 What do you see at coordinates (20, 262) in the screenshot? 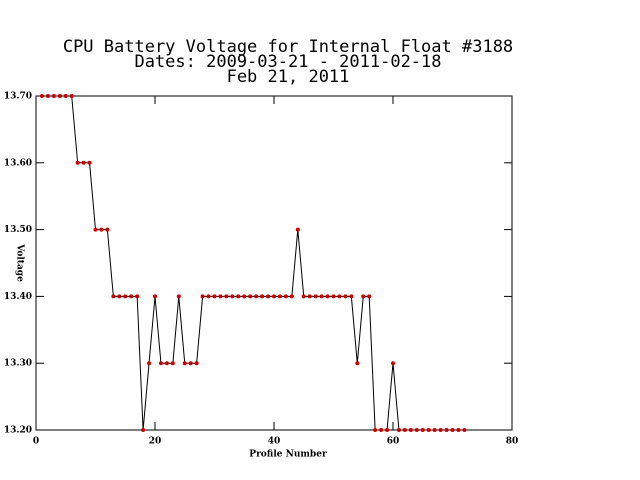
I see `y-axis-label: Voltage` at bounding box center [20, 262].